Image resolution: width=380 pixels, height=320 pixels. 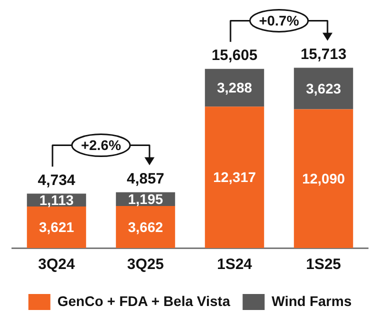 What do you see at coordinates (56, 200) in the screenshot?
I see `data-label: 1,113` at bounding box center [56, 200].